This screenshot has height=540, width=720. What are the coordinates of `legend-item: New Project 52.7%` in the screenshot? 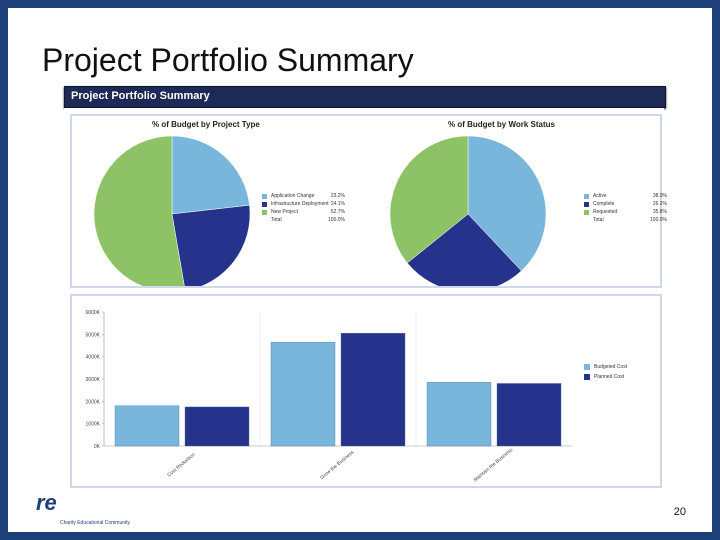 It's located at (303, 212).